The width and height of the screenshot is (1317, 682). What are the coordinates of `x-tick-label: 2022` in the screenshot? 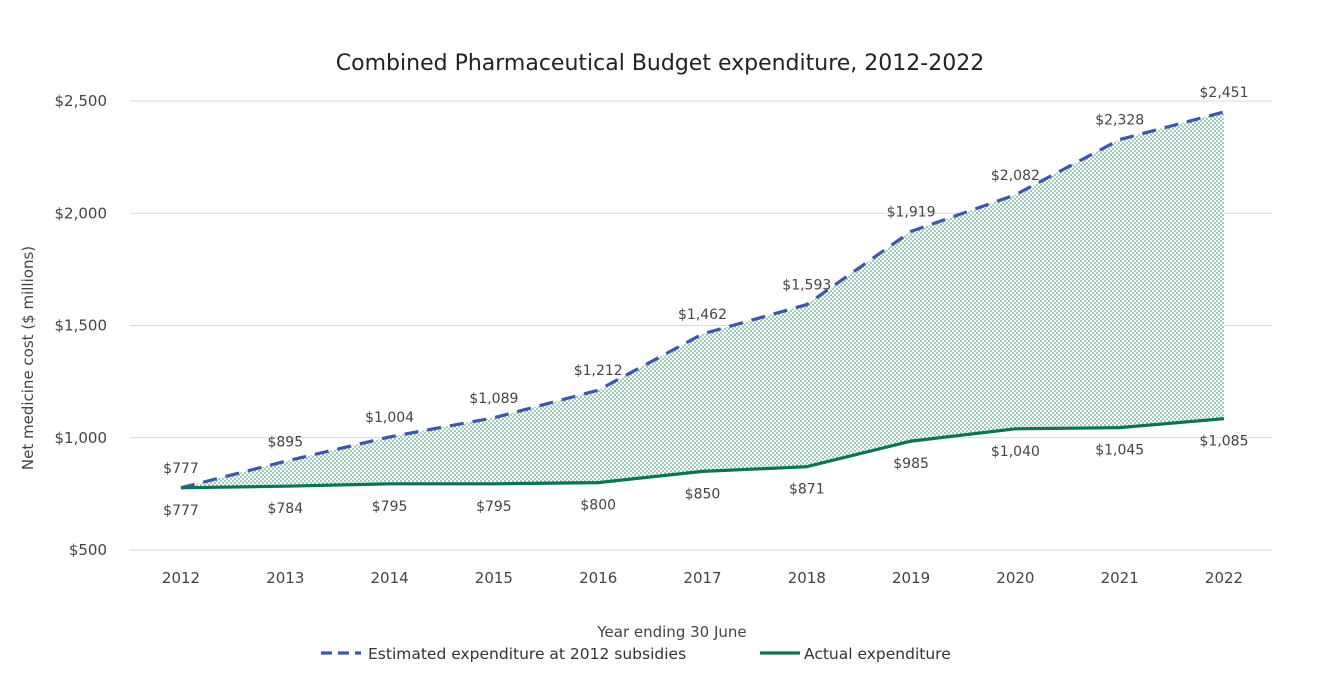 It's located at (1224, 578).